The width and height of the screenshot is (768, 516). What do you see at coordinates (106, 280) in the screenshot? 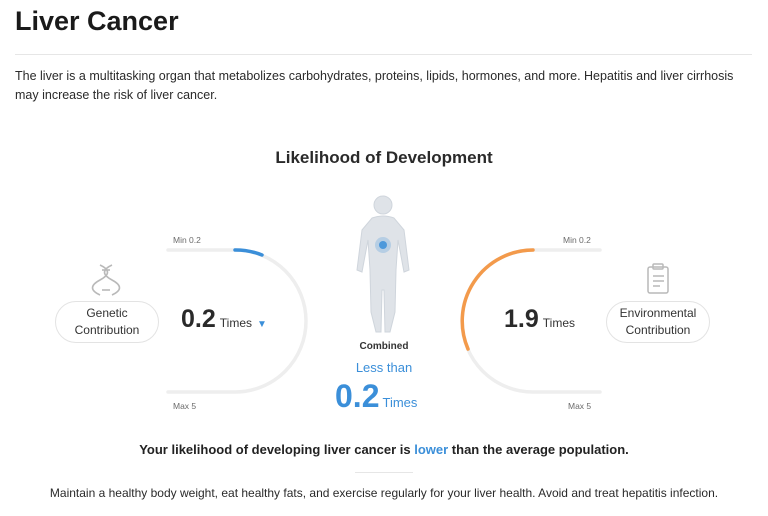
I see `dna-icon` at bounding box center [106, 280].